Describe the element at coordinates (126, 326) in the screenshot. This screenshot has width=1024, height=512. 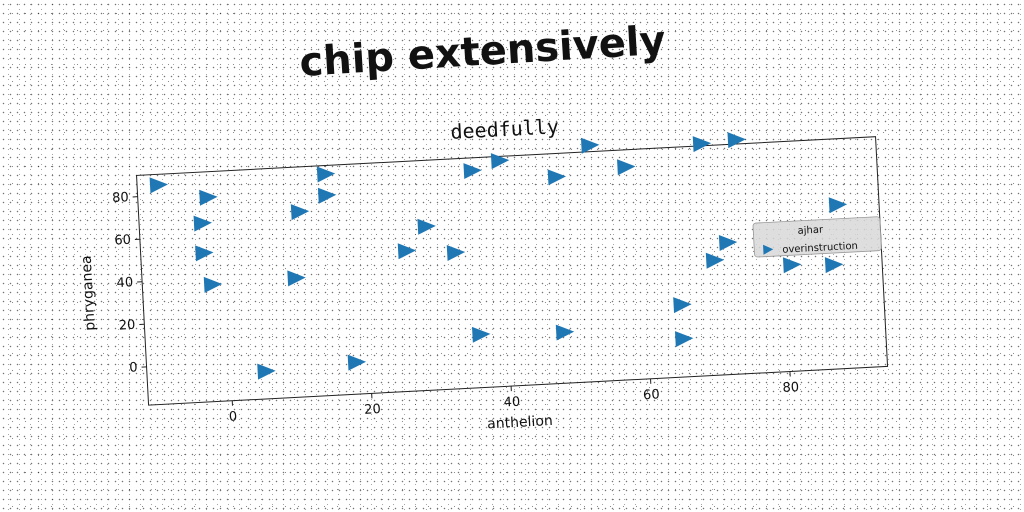
I see `y-tick-label: 20` at that location.